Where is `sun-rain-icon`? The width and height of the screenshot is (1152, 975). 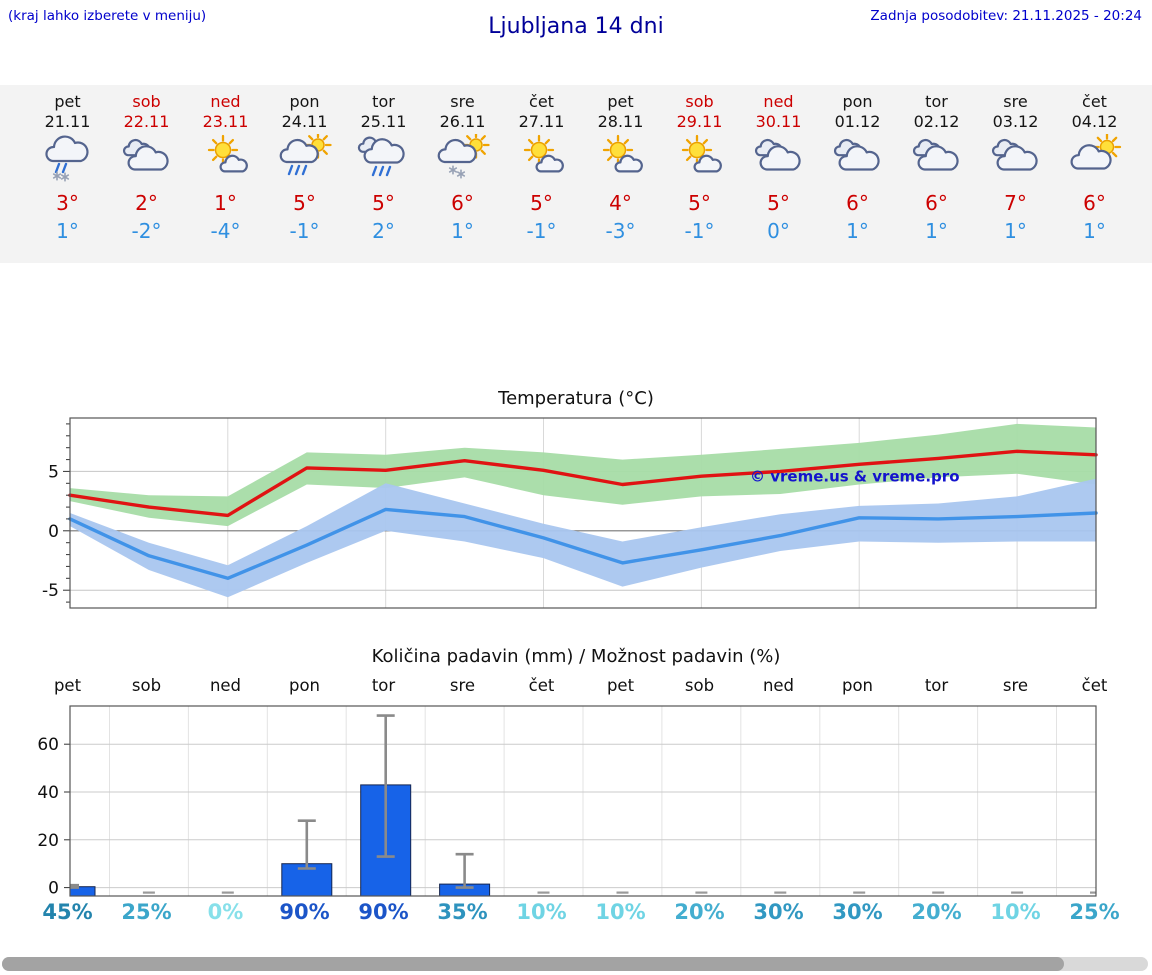
sun-rain-icon is located at coordinates (305, 153).